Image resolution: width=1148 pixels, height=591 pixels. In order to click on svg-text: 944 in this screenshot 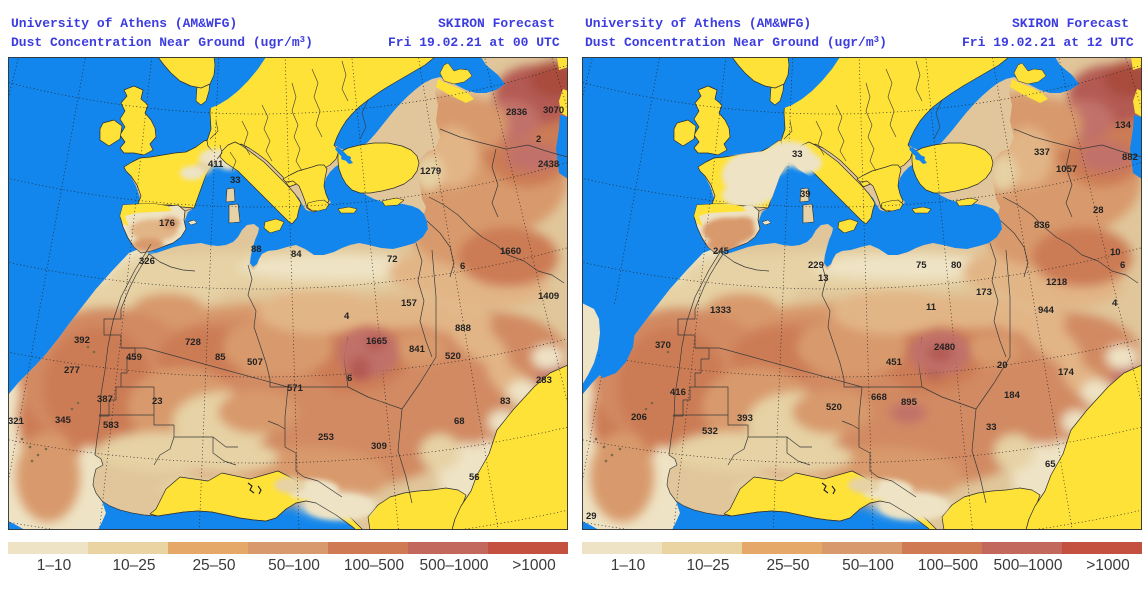, I will do `click(1046, 310)`.